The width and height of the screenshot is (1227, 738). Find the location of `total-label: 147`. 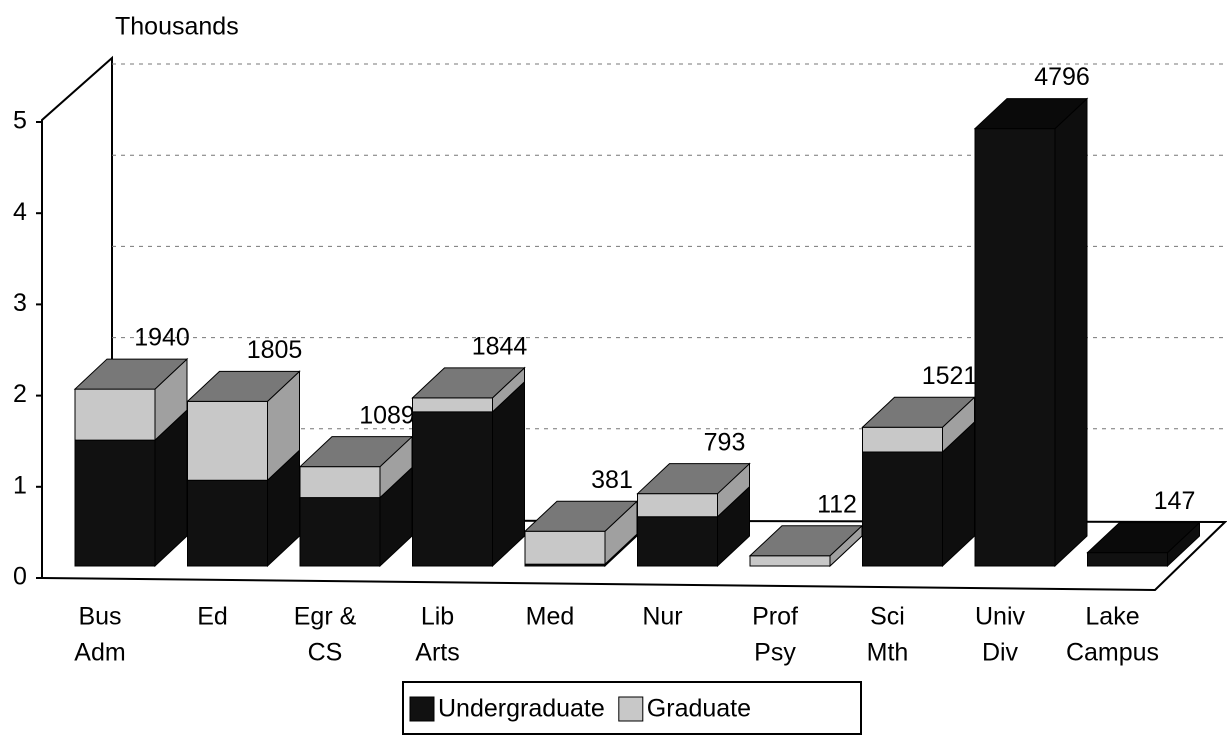

total-label: 147 is located at coordinates (1175, 501).